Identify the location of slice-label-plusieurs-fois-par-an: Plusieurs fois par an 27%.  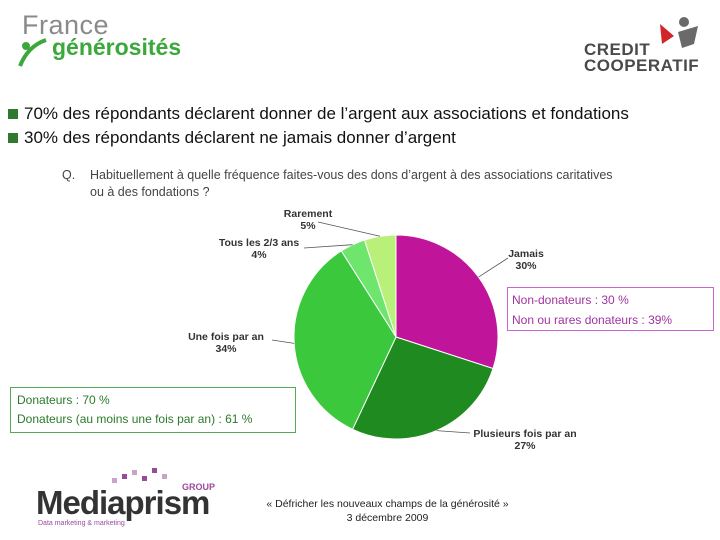
(525, 440).